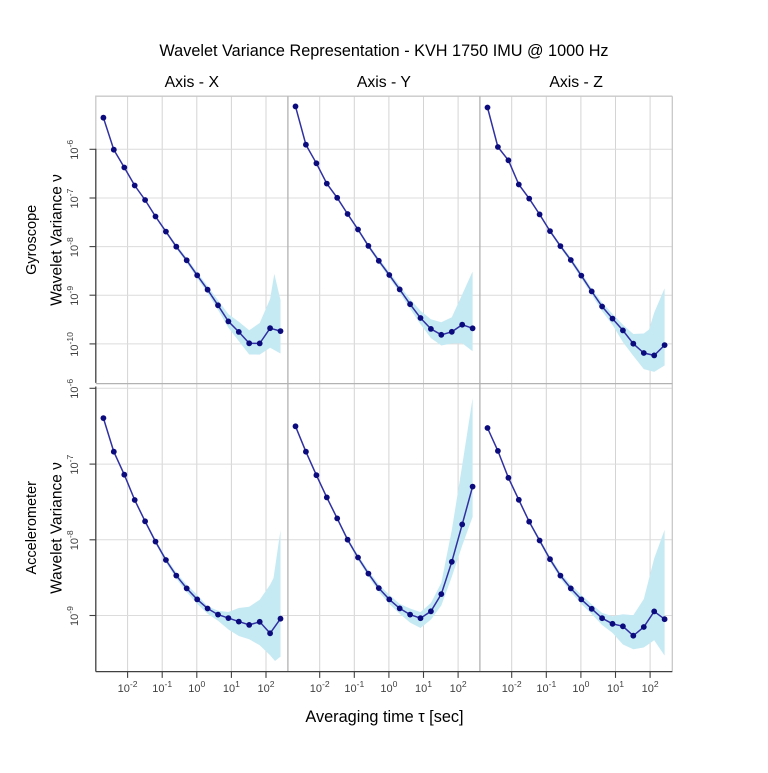 The height and width of the screenshot is (773, 768). I want to click on svg-text: Axis - X, so click(192, 82).